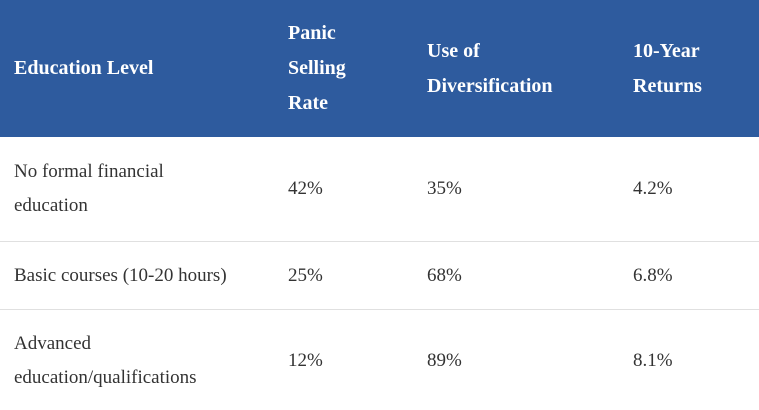  I want to click on column-header-education-level: Education Level, so click(137, 68).